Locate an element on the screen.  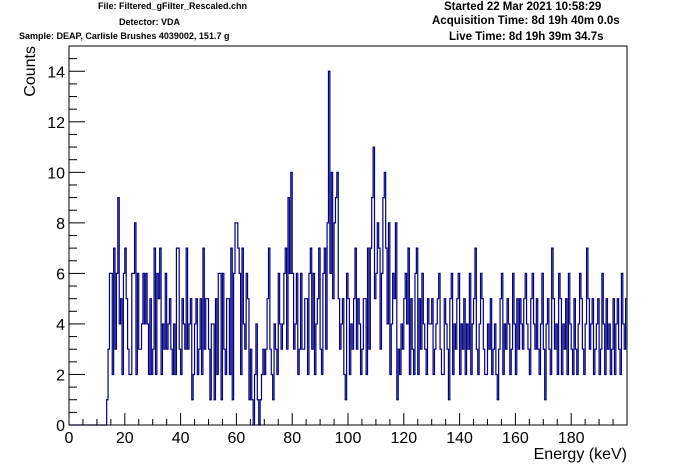
y-axis-ticks: 0 2 4 6 8 10 12 14 is located at coordinates (66, 240).